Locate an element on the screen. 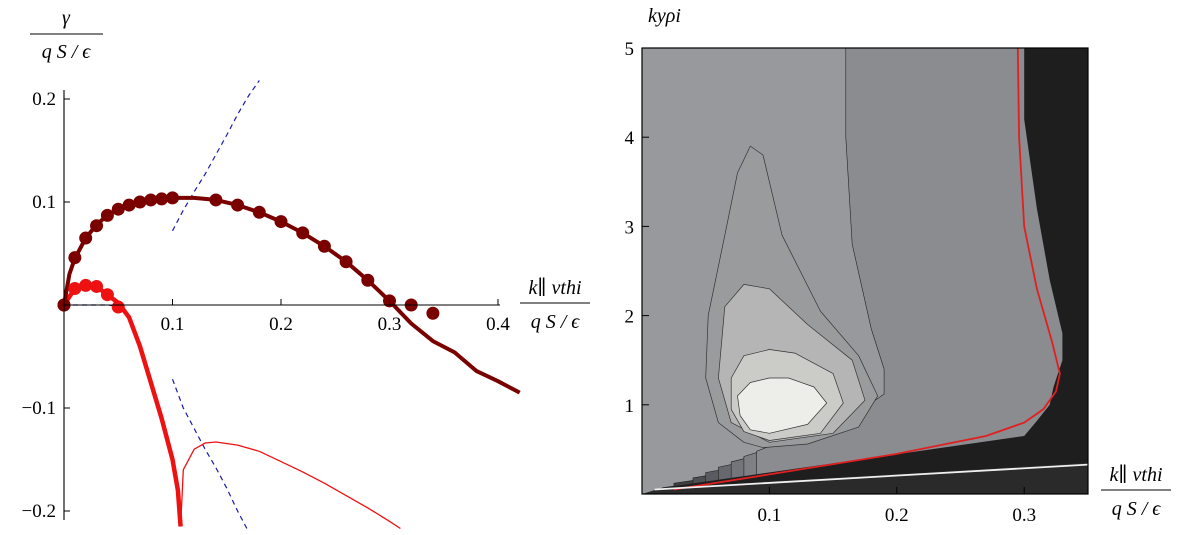  thin-red-branch-line is located at coordinates (290, 485).